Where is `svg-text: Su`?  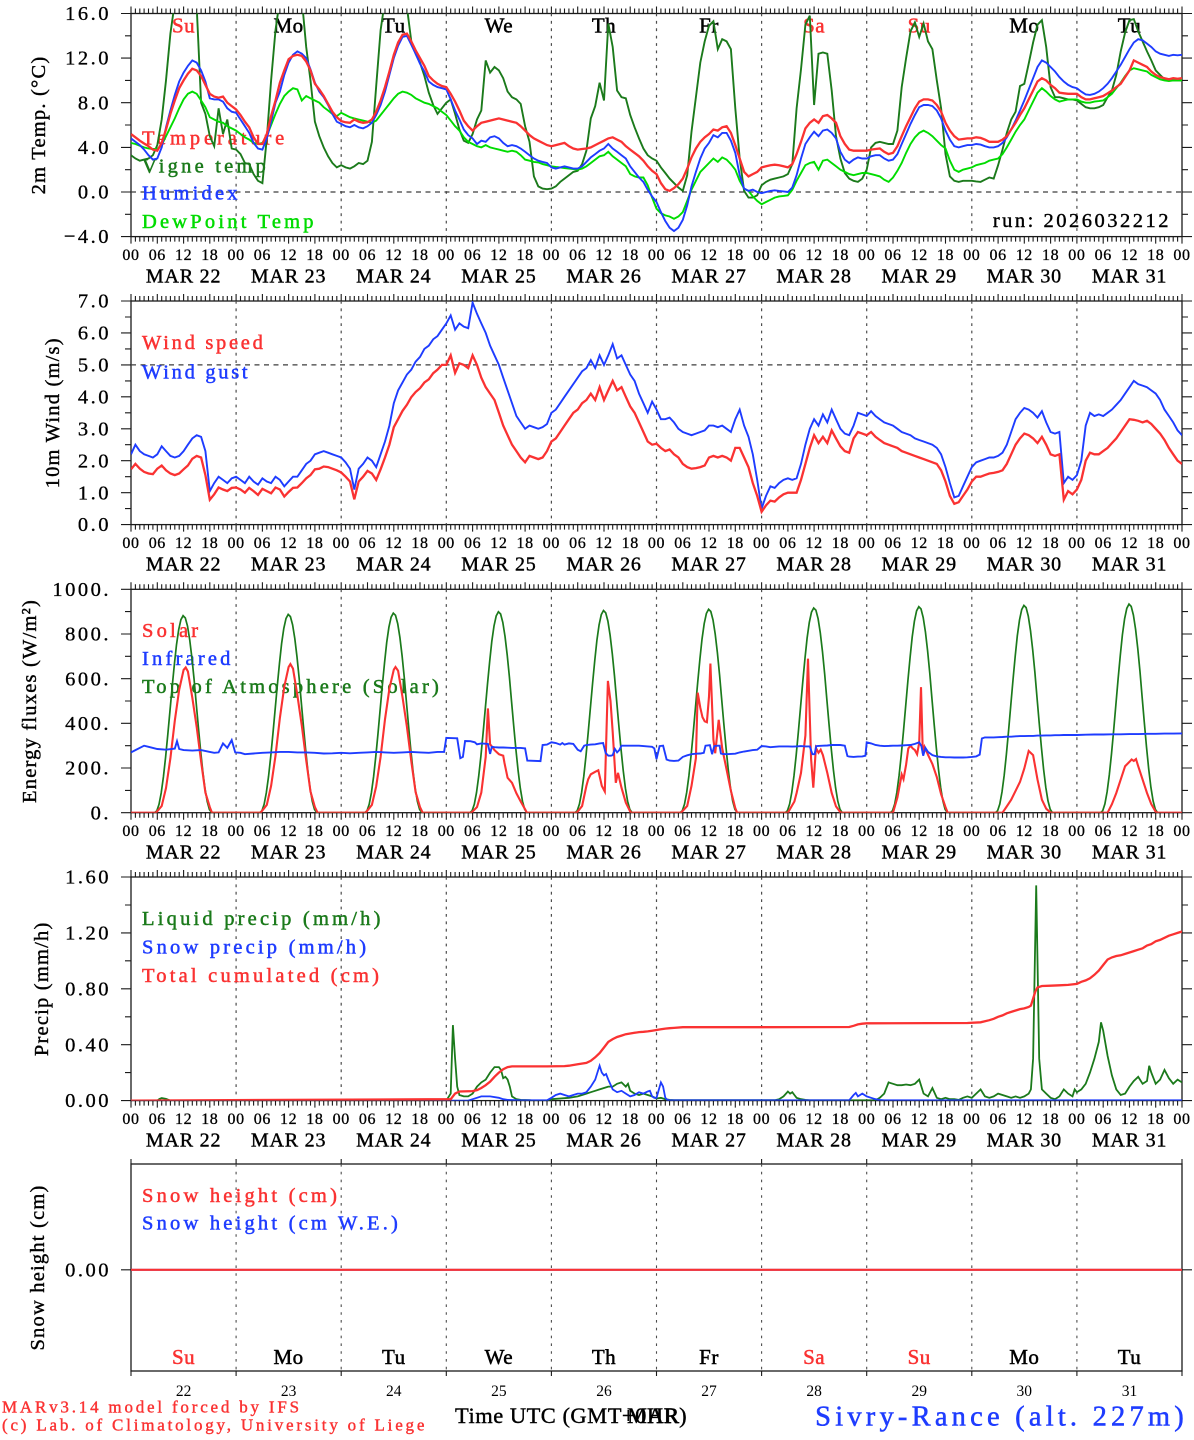 svg-text: Su is located at coordinates (183, 26).